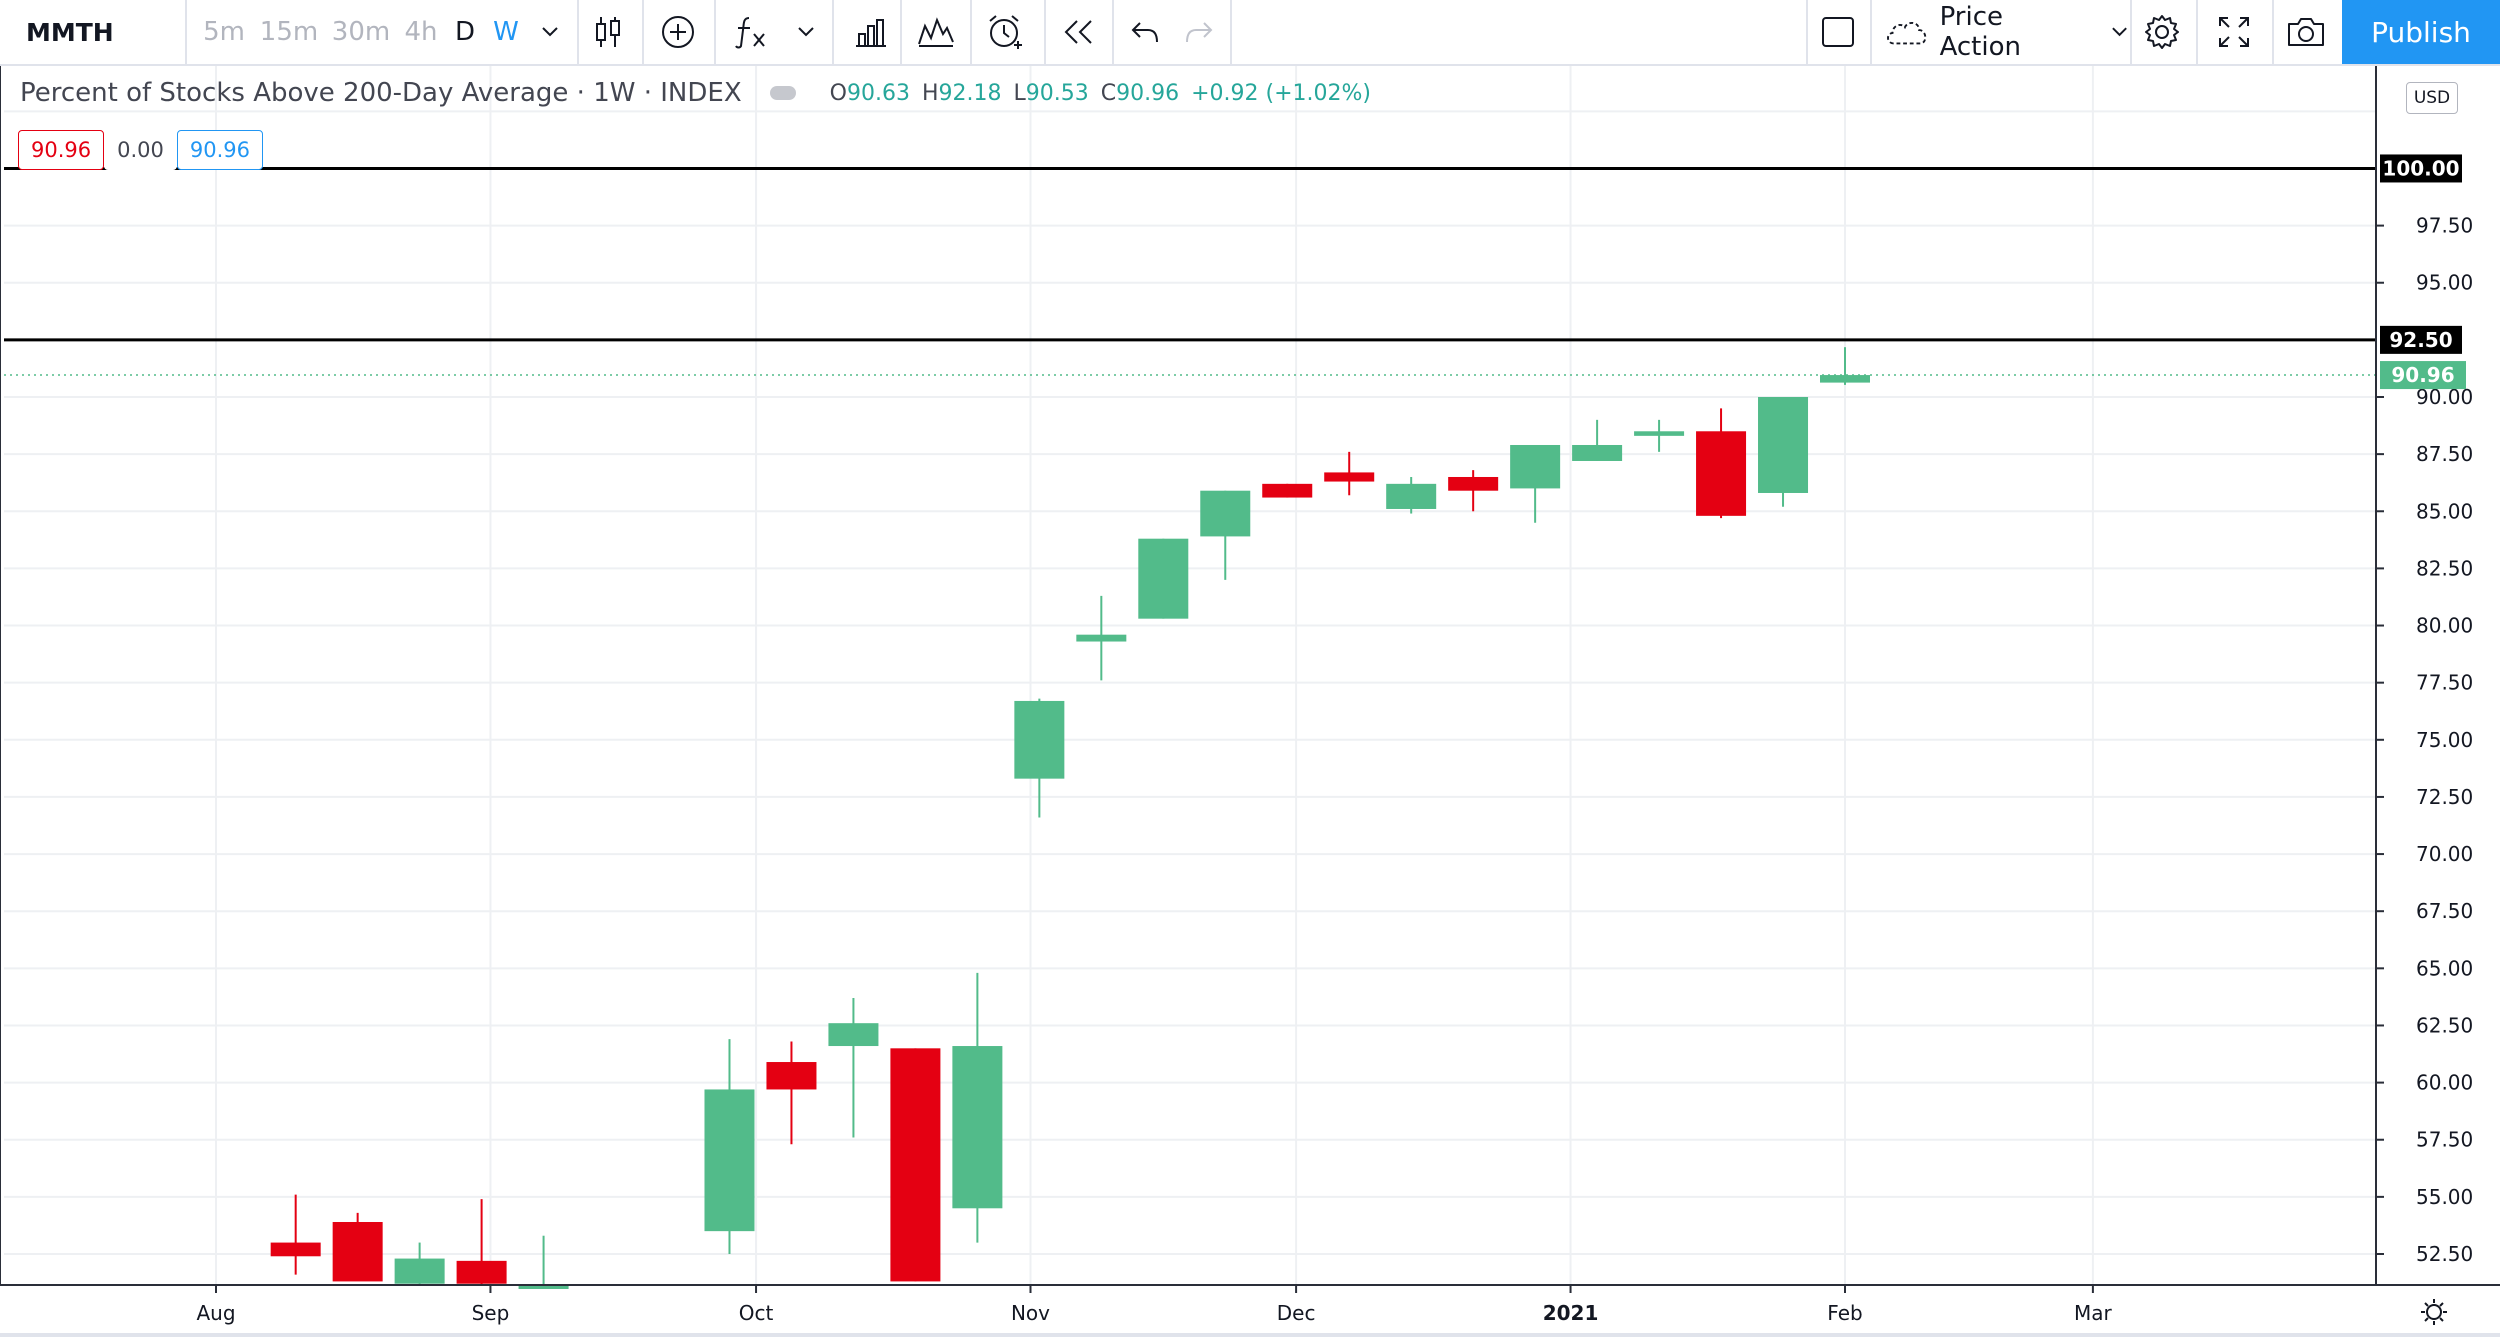  Describe the element at coordinates (215, 1313) in the screenshot. I see `time-tick-label: Aug` at that location.